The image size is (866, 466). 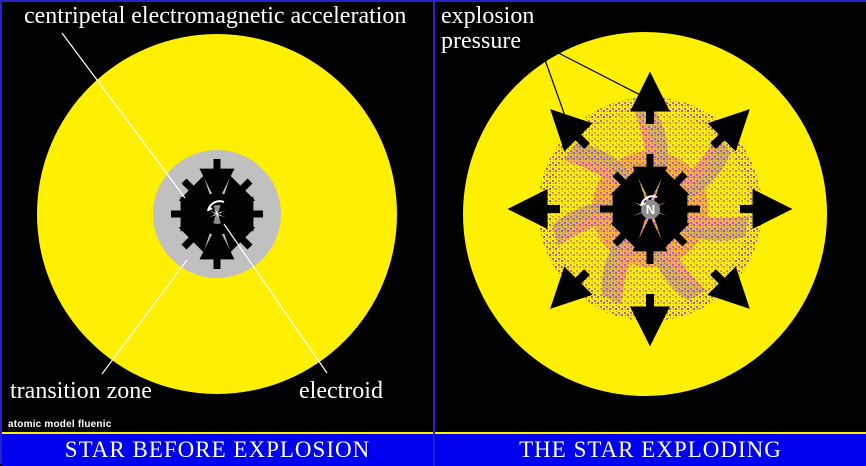 I want to click on leader-explosion-pressure-b, so click(x=554, y=86).